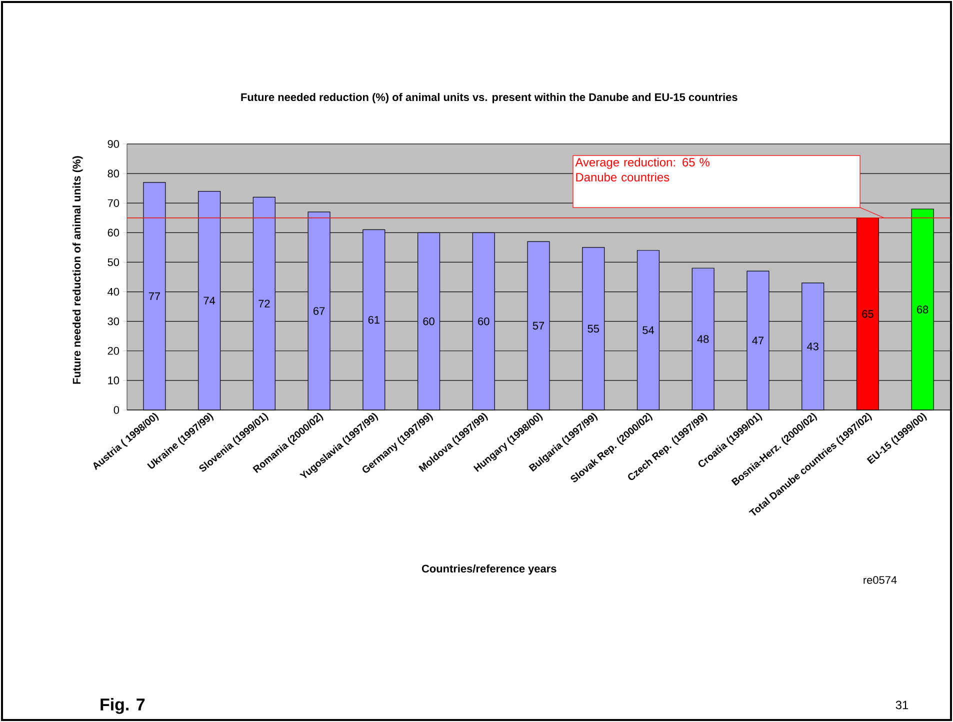 This screenshot has width=953, height=722. Describe the element at coordinates (374, 320) in the screenshot. I see `data-label: 61` at that location.